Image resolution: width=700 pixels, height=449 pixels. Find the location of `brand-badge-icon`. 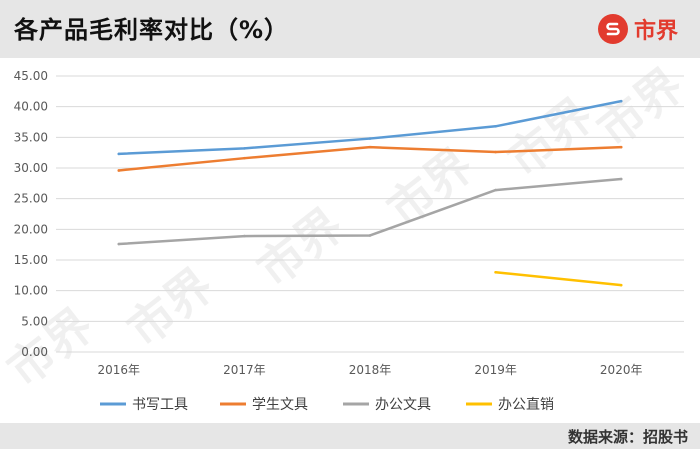

brand-badge-icon is located at coordinates (612, 29).